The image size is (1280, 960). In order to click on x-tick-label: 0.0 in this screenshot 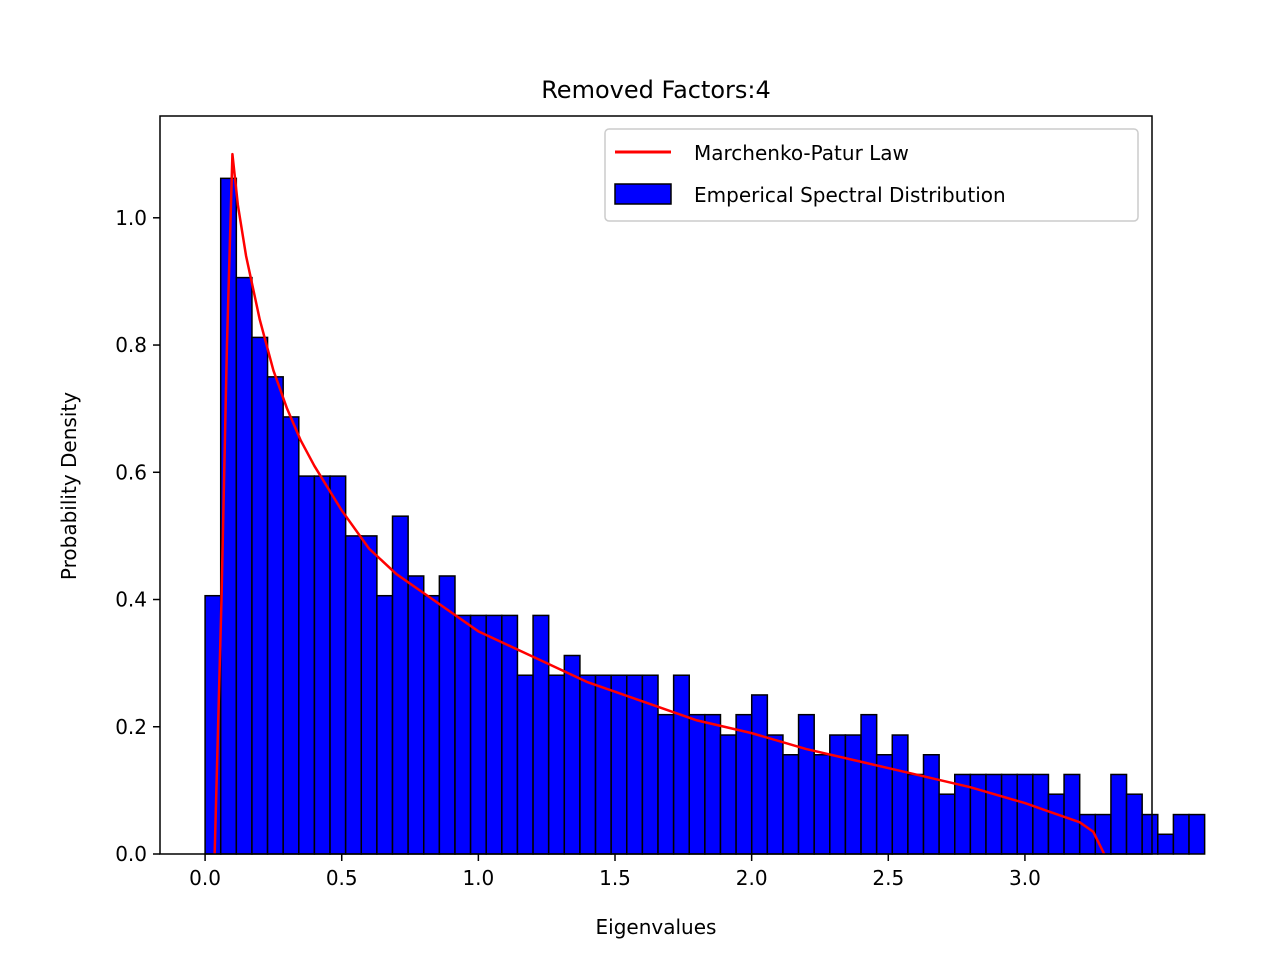, I will do `click(205, 878)`.